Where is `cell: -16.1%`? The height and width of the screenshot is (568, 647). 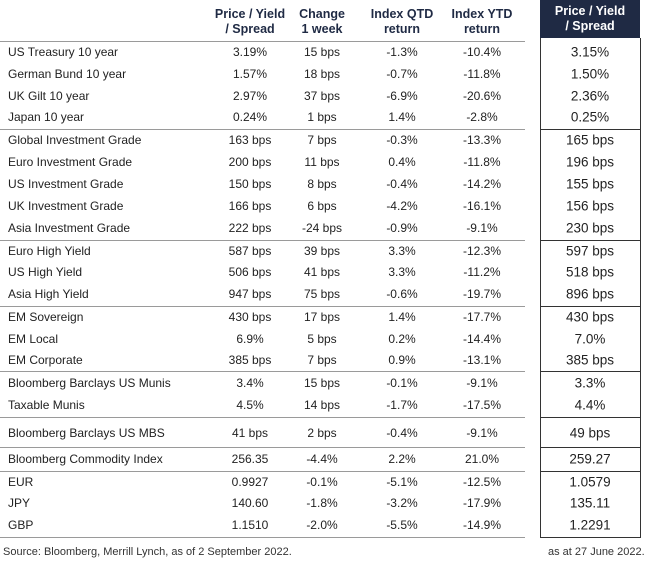
cell: -16.1% is located at coordinates (482, 206).